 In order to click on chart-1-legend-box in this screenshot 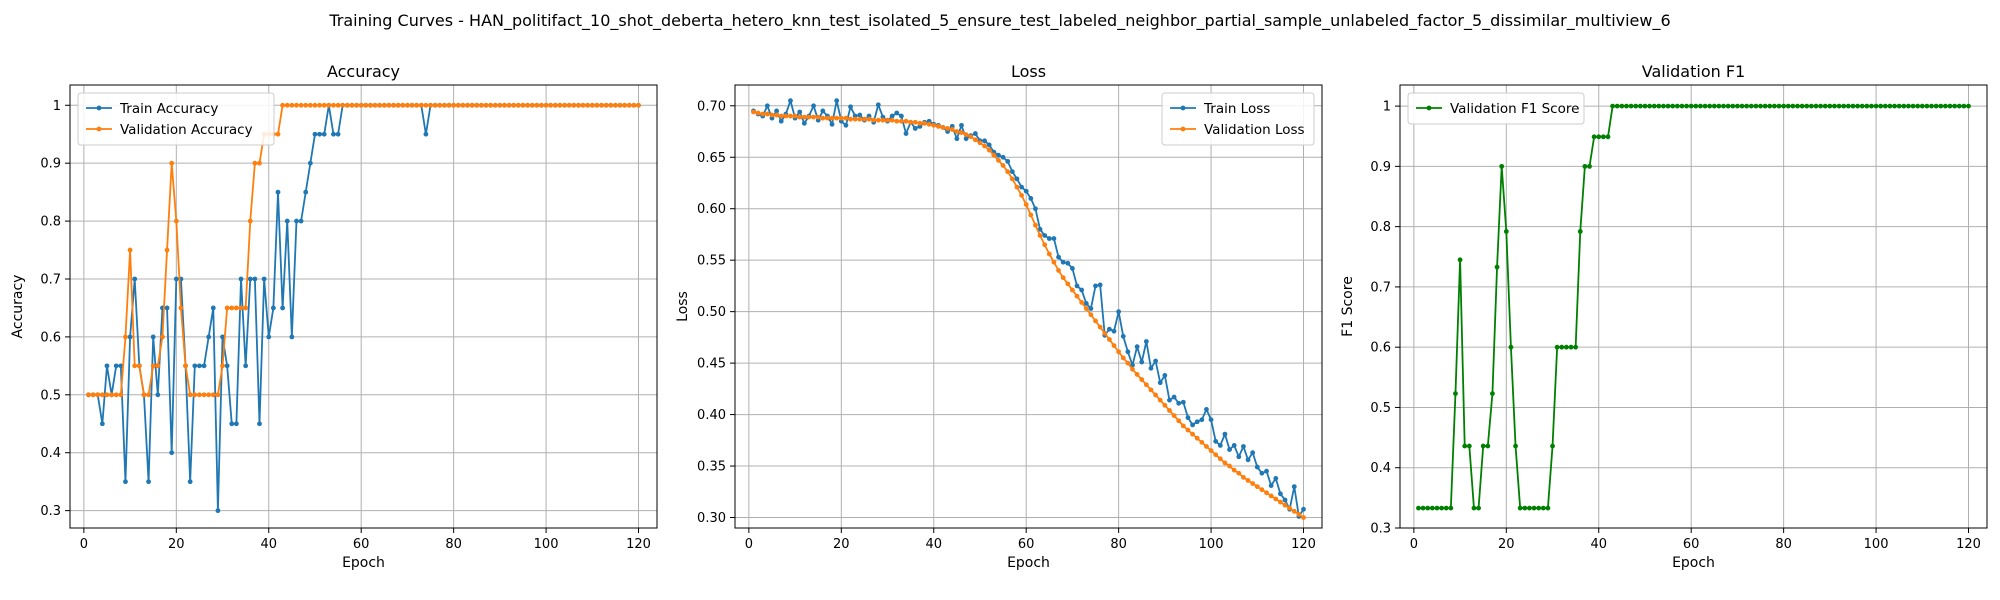, I will do `click(176, 119)`.